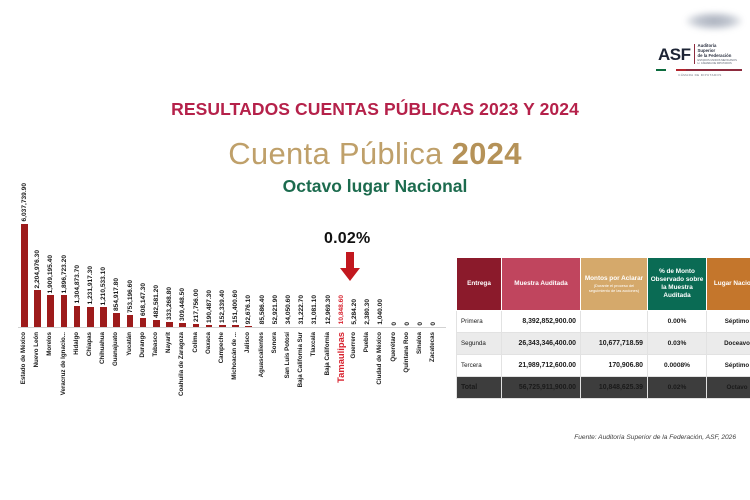 Image resolution: width=750 pixels, height=500 pixels. I want to click on bar-category-label: Baja California Sur, so click(301, 360).